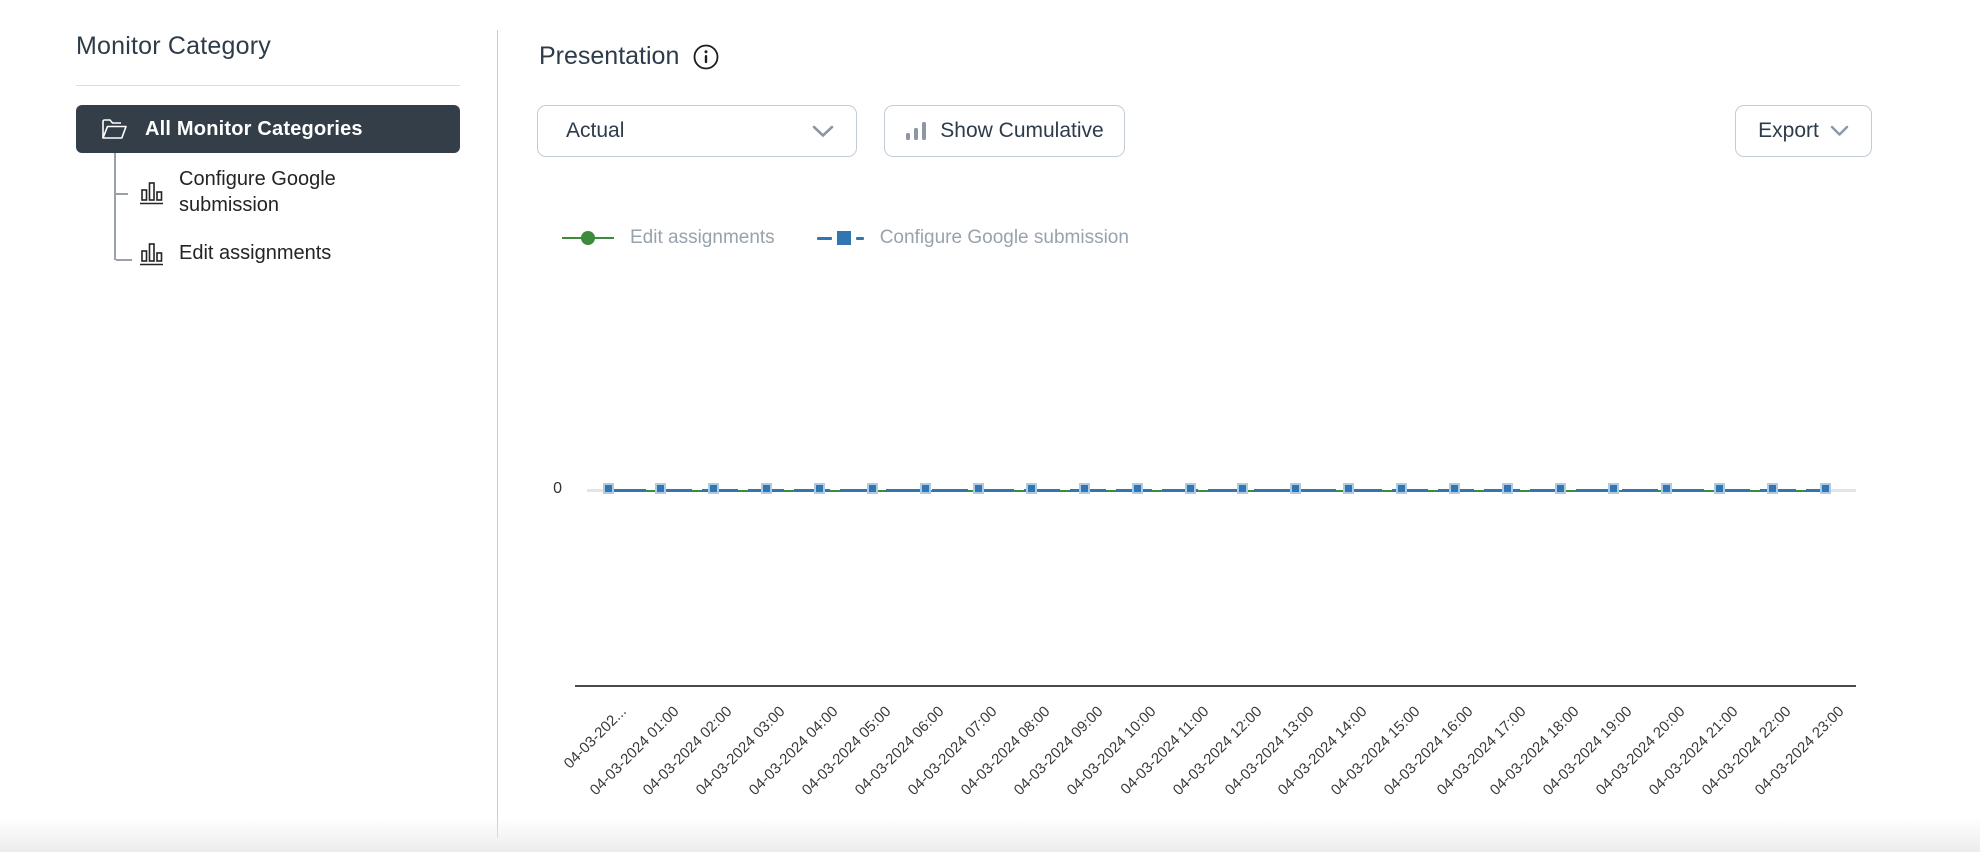 This screenshot has width=1980, height=852. Describe the element at coordinates (952, 751) in the screenshot. I see `x-axis-tick-label: 04-03-2024 07:00` at that location.